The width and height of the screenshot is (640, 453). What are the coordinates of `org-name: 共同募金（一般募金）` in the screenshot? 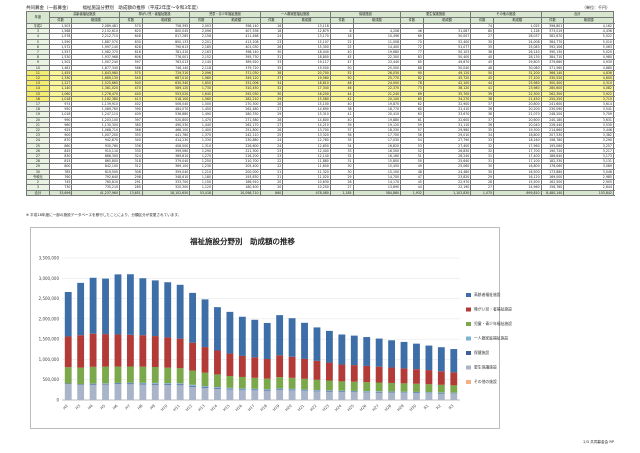 It's located at (48, 8).